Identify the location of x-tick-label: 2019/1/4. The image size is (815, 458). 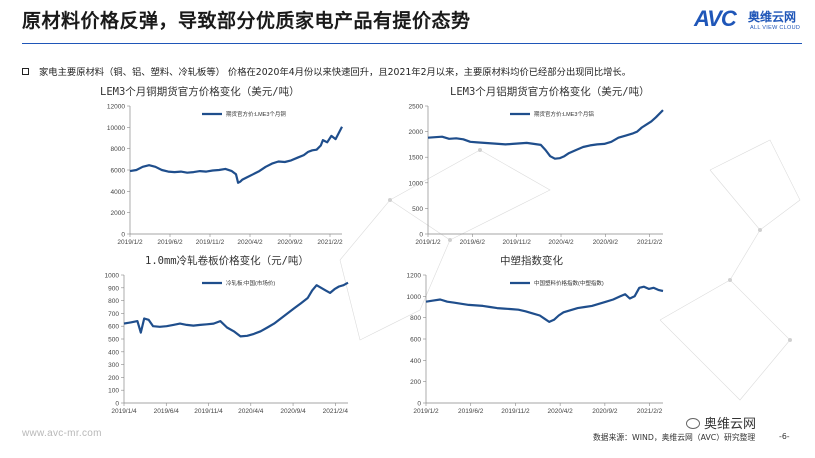
(124, 411).